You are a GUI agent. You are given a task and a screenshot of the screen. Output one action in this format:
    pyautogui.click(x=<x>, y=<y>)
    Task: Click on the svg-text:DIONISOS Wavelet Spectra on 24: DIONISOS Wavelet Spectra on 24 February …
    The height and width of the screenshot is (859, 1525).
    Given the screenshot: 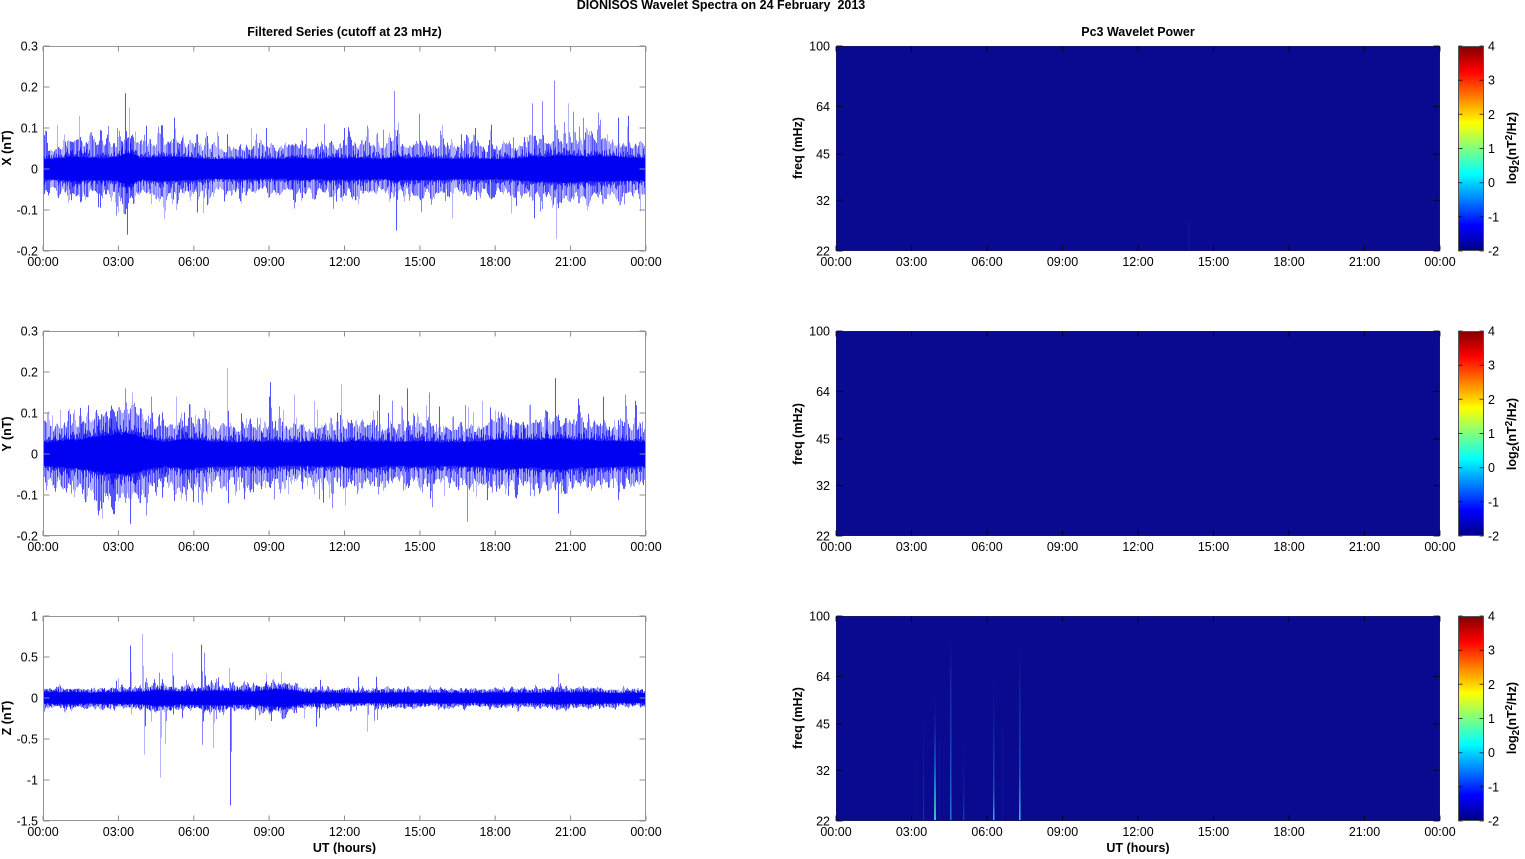 What is the action you would take?
    pyautogui.click(x=721, y=6)
    